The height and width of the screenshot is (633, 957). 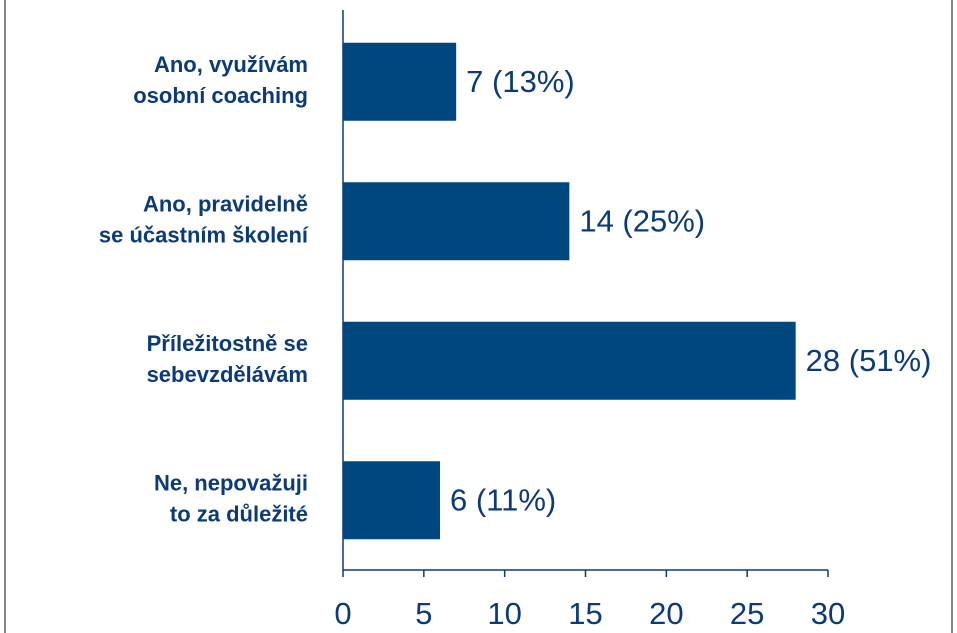 I want to click on value-label: 7 (13%), so click(x=520, y=81).